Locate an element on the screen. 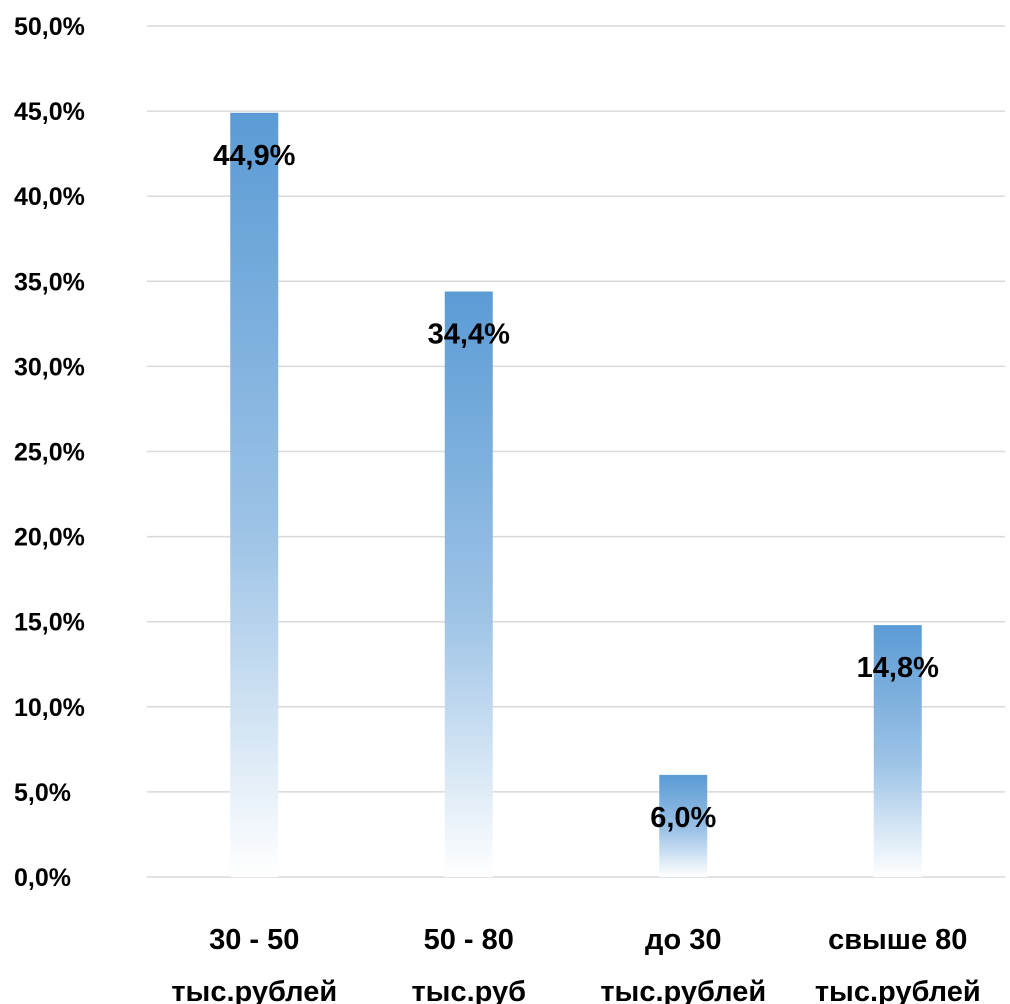 The width and height of the screenshot is (1010, 1004). x-category-label: 30 - 50 is located at coordinates (254, 940).